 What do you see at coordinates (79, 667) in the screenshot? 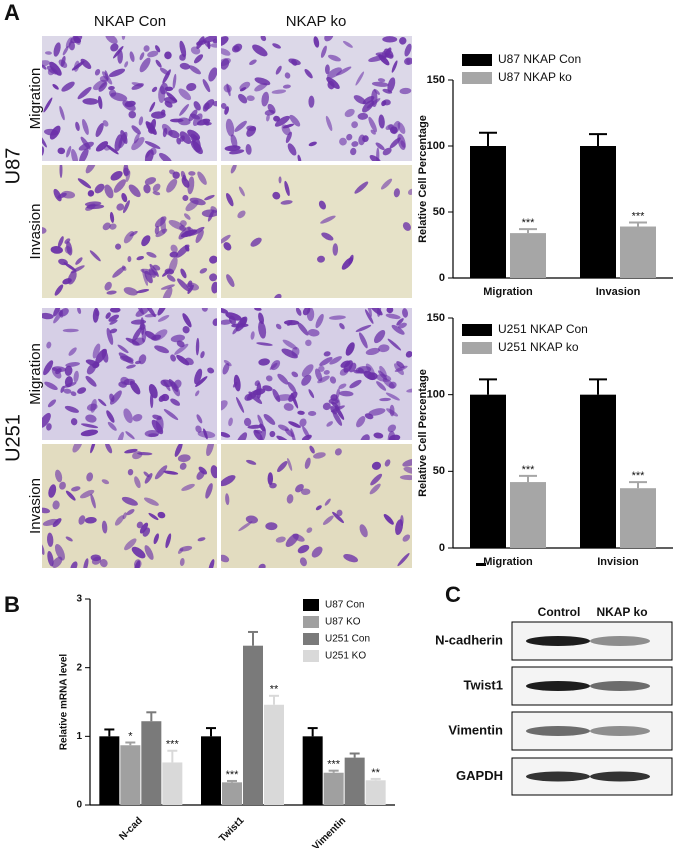
I see `y-tick-label: 2` at bounding box center [79, 667].